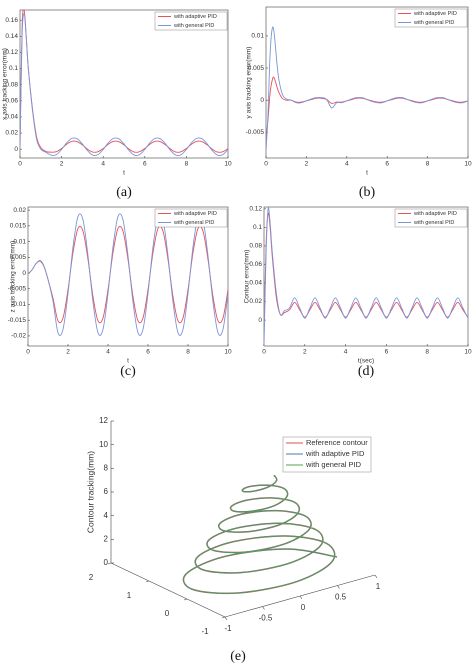  What do you see at coordinates (106, 467) in the screenshot?
I see `z-tick-label: 8` at bounding box center [106, 467].